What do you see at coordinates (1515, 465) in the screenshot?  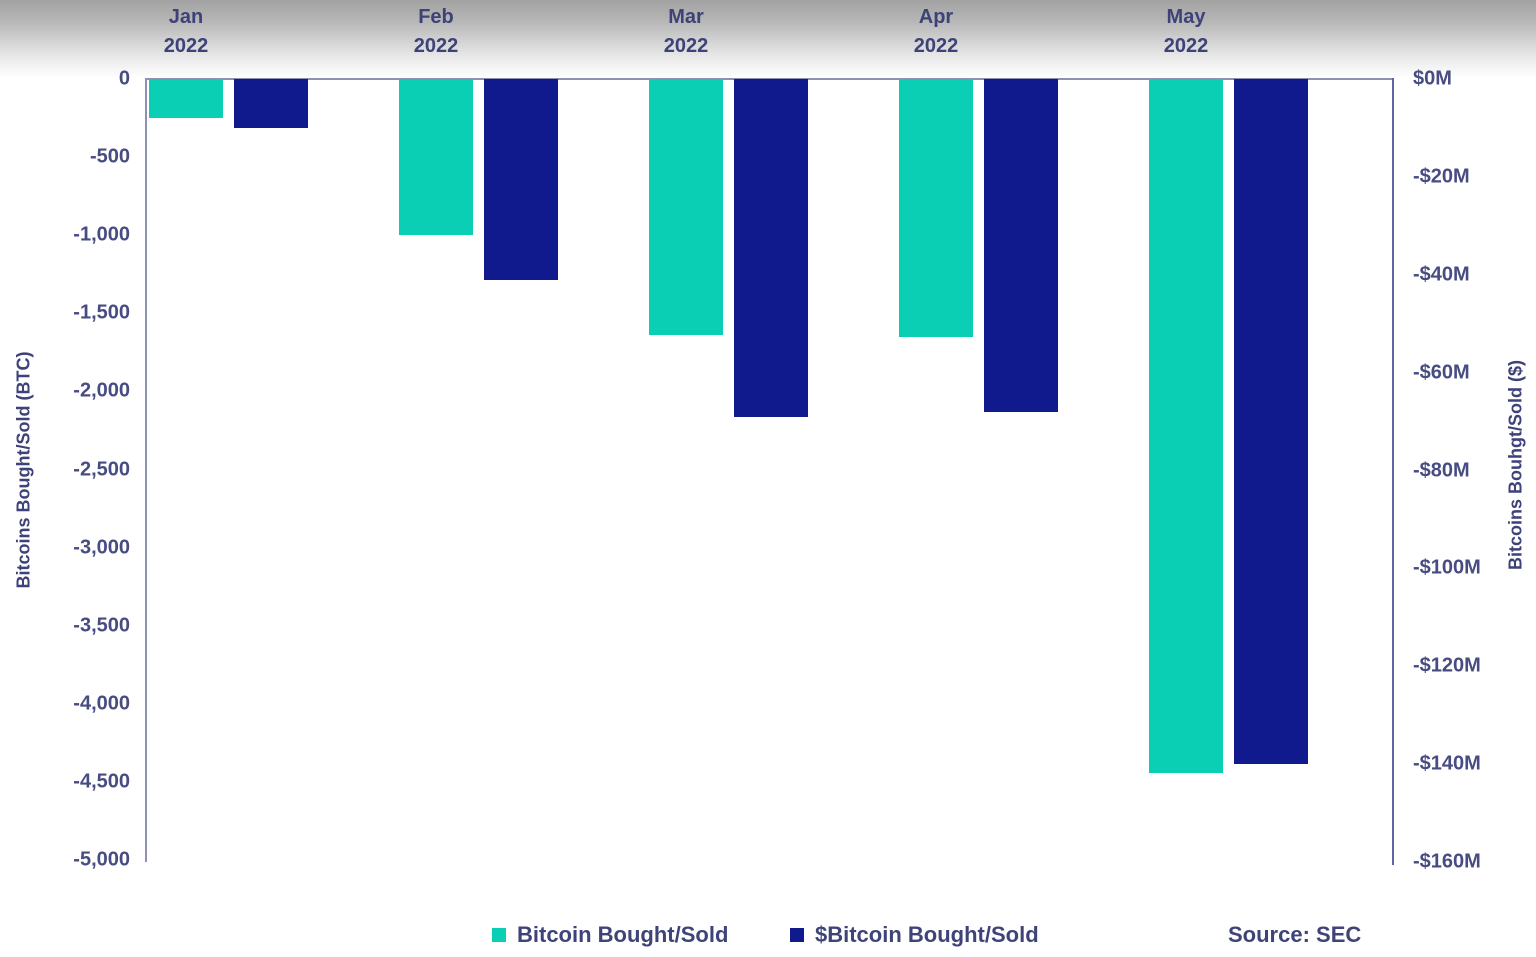 I see `right-axis-title: Bitcoins Bouhgt/Sold ($)` at bounding box center [1515, 465].